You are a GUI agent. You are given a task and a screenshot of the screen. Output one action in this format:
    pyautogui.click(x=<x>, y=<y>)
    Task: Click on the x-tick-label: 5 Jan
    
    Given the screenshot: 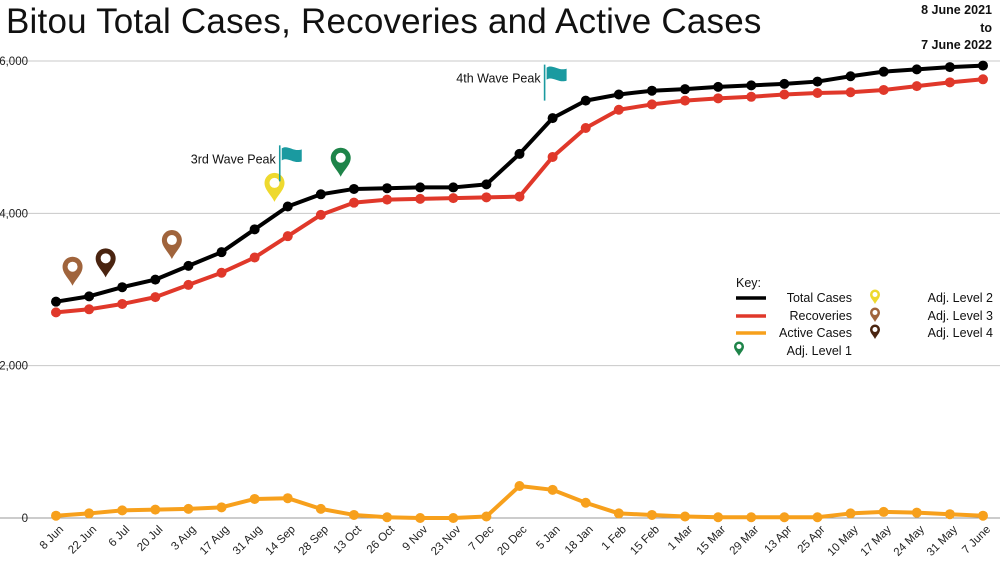 What is the action you would take?
    pyautogui.click(x=548, y=538)
    